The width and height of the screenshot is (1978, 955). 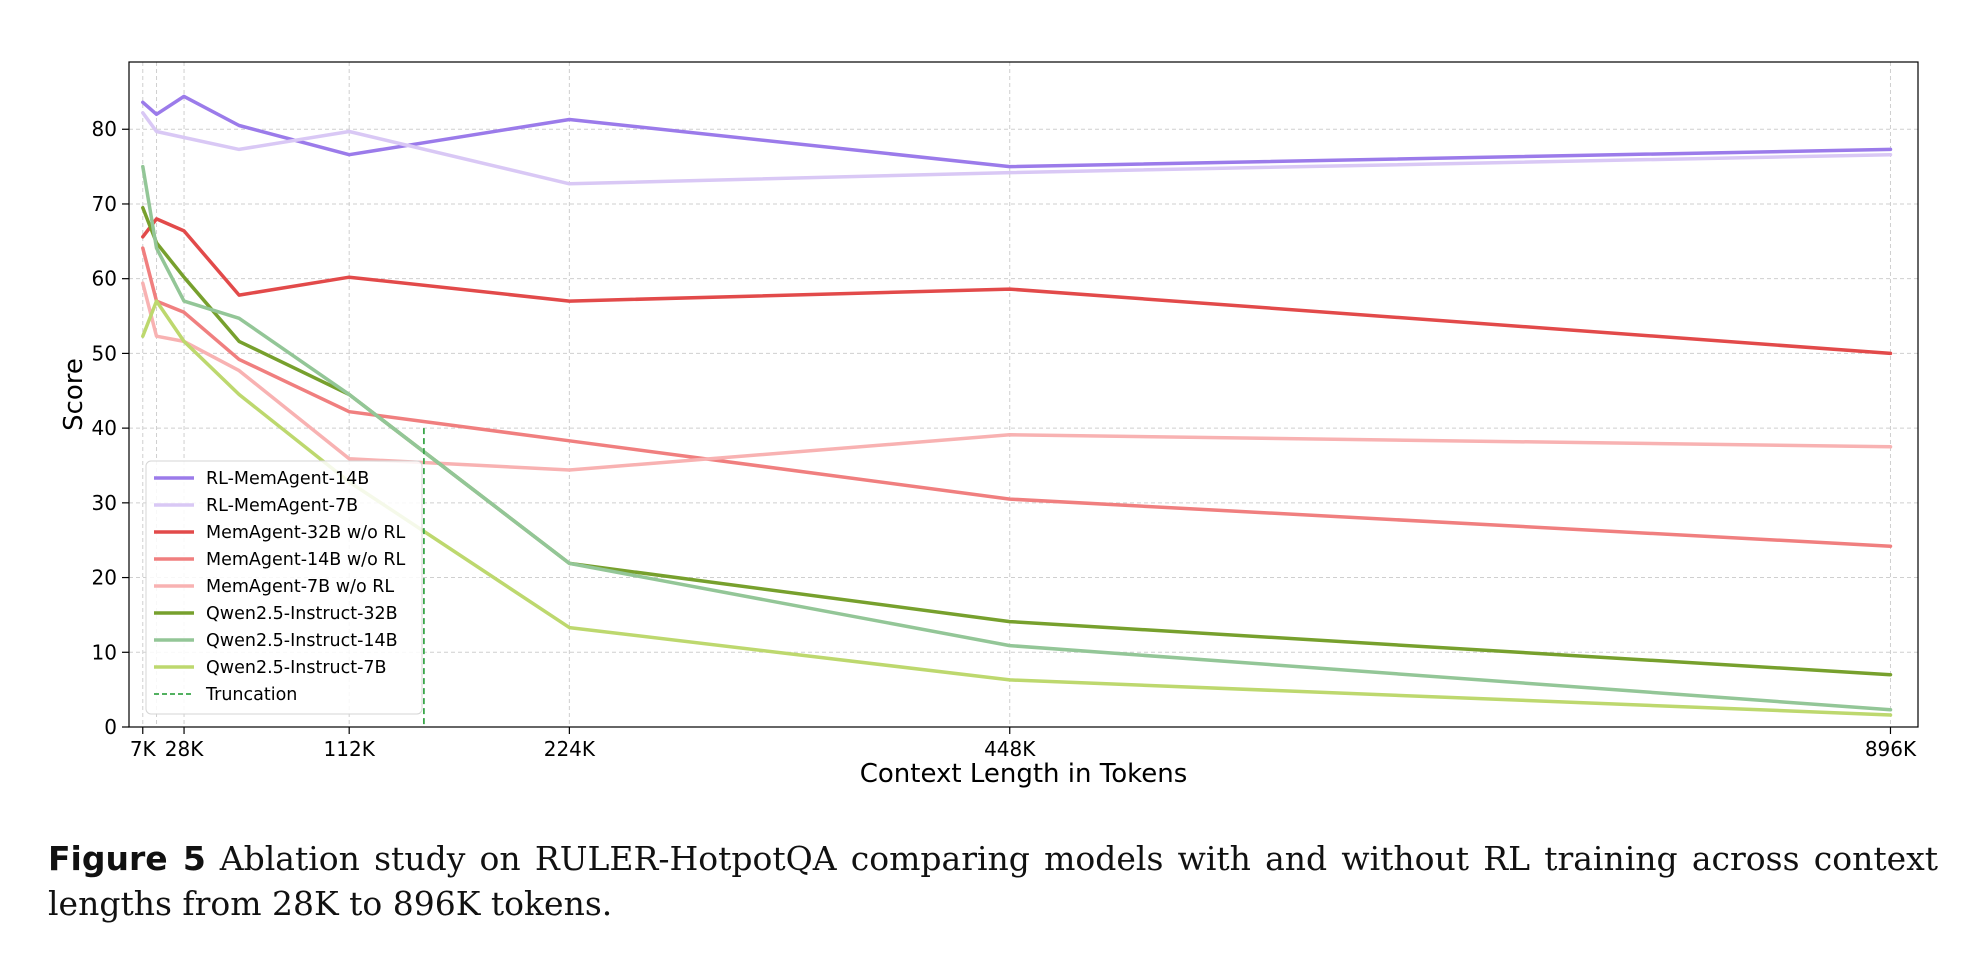 What do you see at coordinates (1010, 749) in the screenshot?
I see `x-tick-label: 448K` at bounding box center [1010, 749].